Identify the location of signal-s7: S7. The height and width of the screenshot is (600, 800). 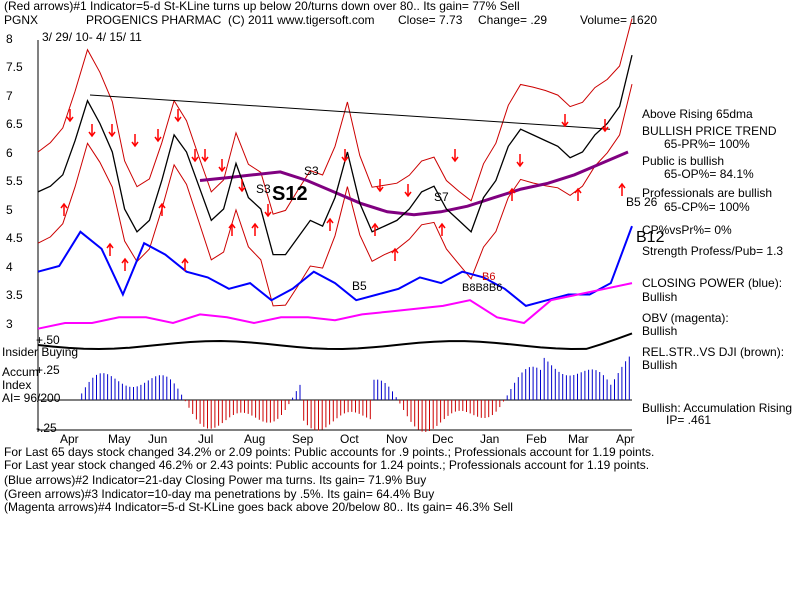
(441, 197).